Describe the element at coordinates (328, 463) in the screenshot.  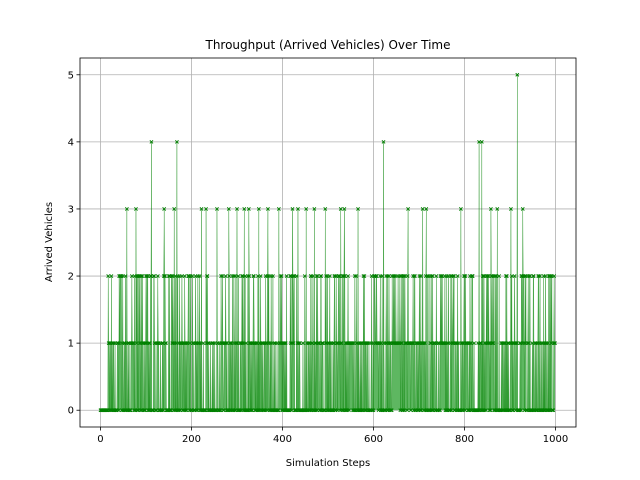
I see `x-axis-label: Simulation Steps` at that location.